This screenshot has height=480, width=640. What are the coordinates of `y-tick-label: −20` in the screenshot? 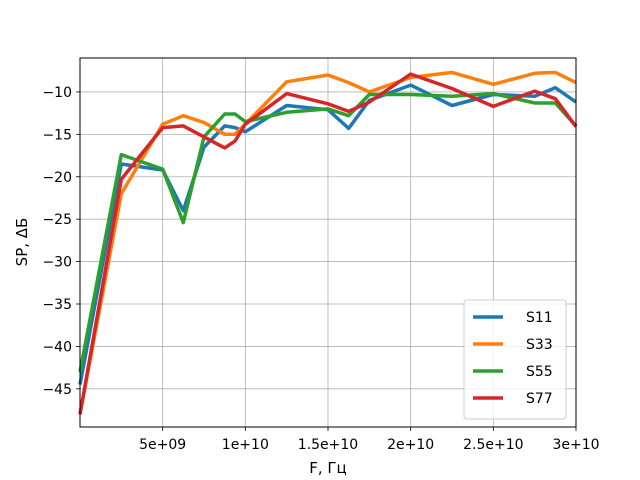 It's located at (57, 178).